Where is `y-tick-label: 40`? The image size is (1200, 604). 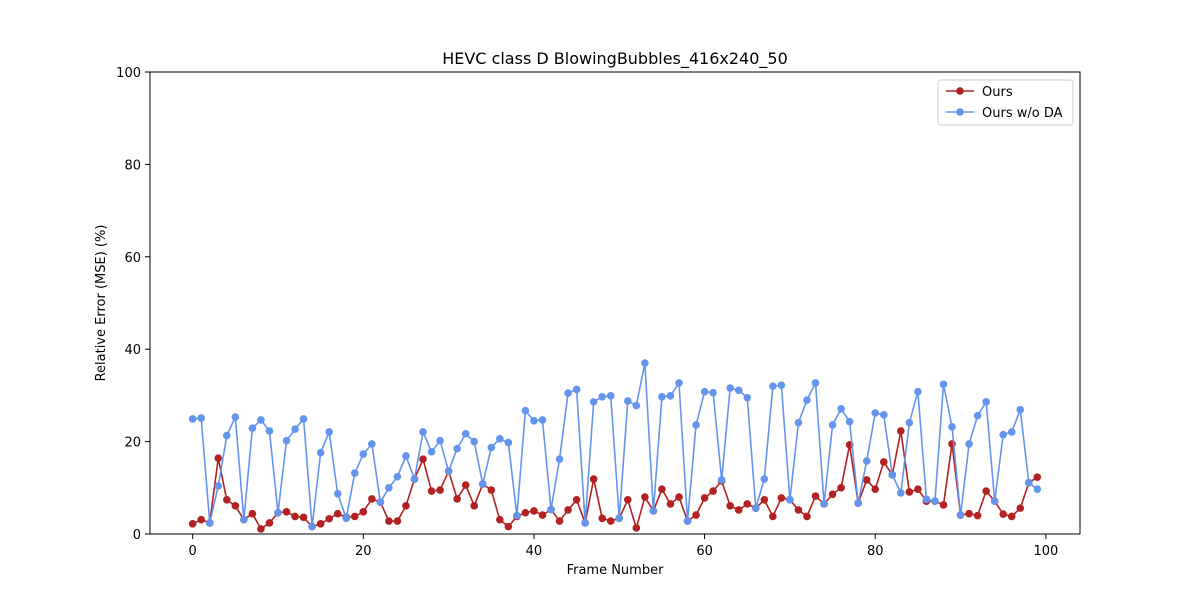 y-tick-label: 40 is located at coordinates (132, 350).